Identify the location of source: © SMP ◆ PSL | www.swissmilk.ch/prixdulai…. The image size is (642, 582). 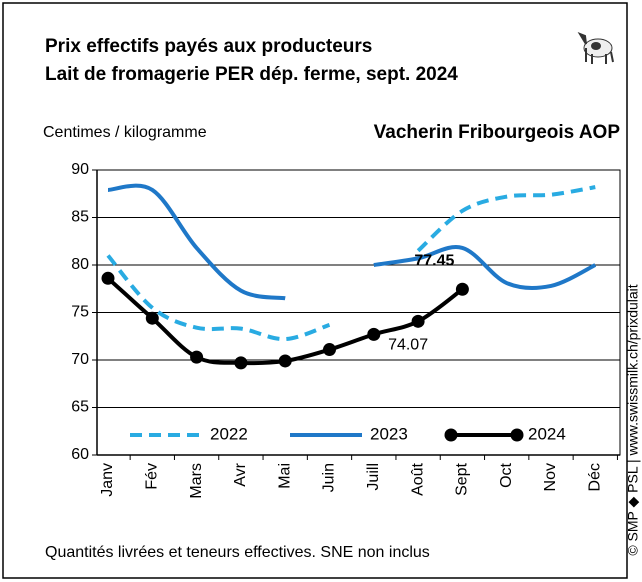
(633, 419).